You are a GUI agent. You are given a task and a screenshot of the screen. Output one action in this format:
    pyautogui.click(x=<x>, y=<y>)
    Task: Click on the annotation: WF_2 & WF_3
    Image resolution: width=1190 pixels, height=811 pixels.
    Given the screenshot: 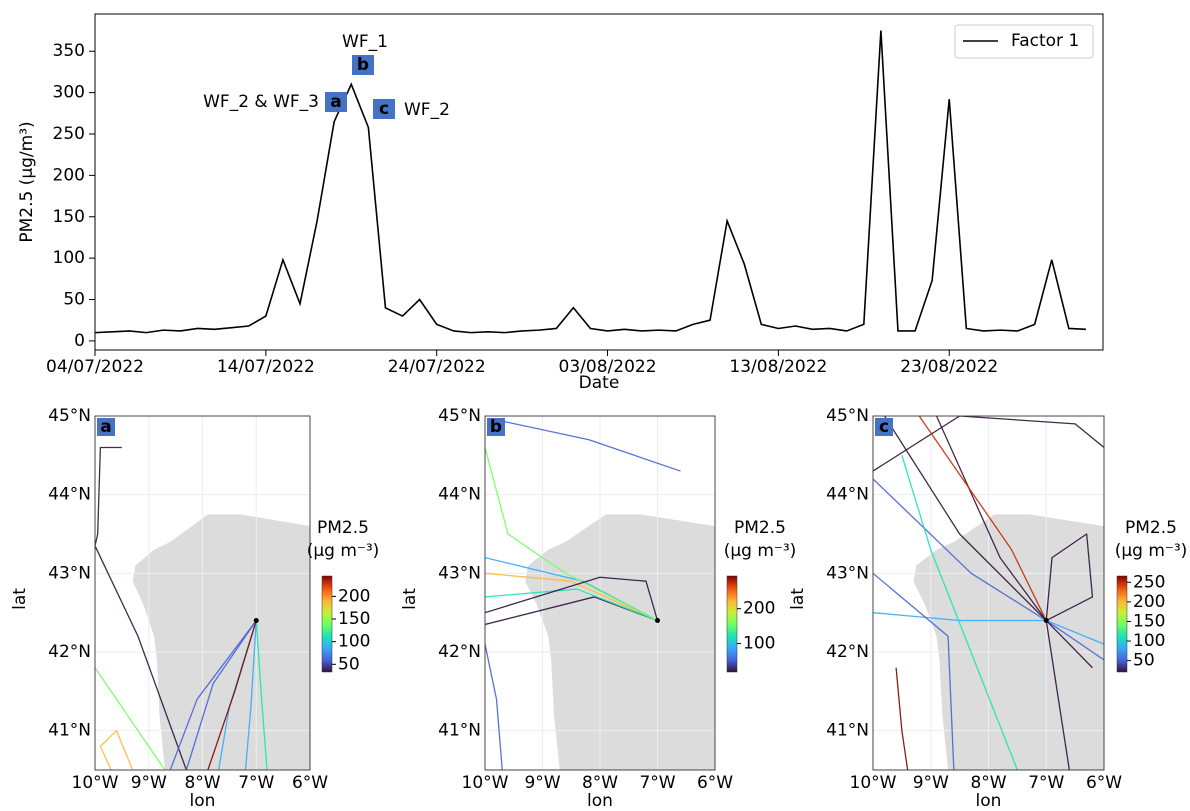 What is the action you would take?
    pyautogui.click(x=261, y=102)
    